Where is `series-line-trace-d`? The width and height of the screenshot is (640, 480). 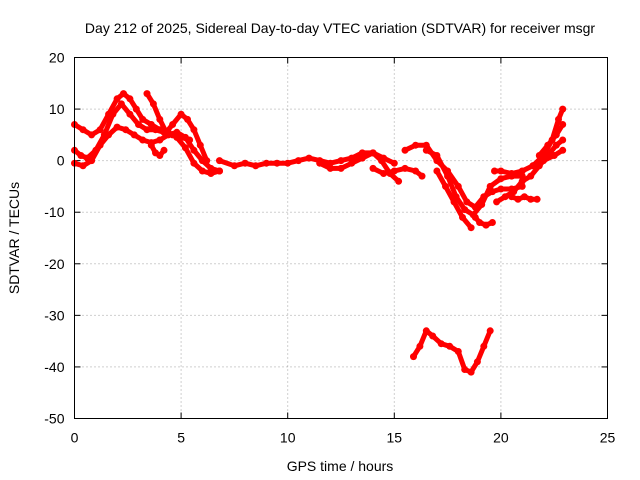 series-line-trace-d is located at coordinates (177, 127).